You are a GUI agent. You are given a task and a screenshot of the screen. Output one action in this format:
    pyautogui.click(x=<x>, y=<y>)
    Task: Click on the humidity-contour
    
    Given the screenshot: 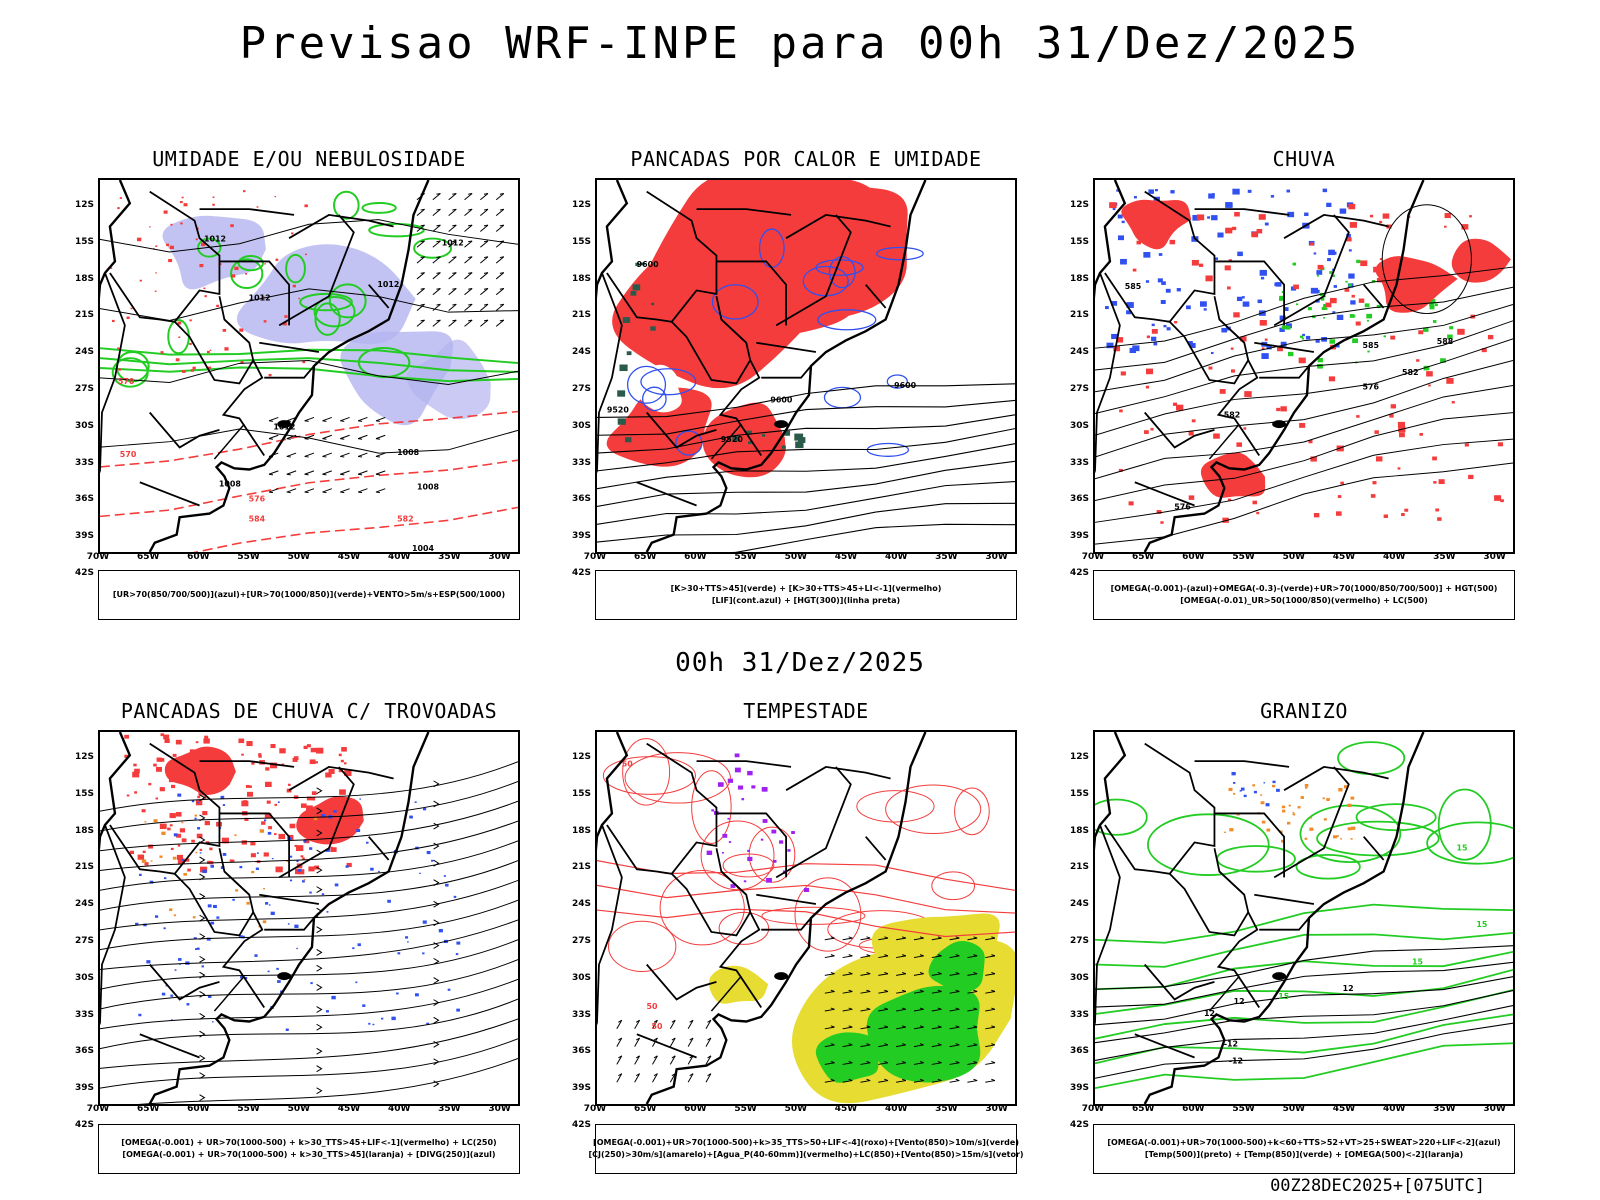 What is the action you would take?
    pyautogui.click(x=433, y=248)
    